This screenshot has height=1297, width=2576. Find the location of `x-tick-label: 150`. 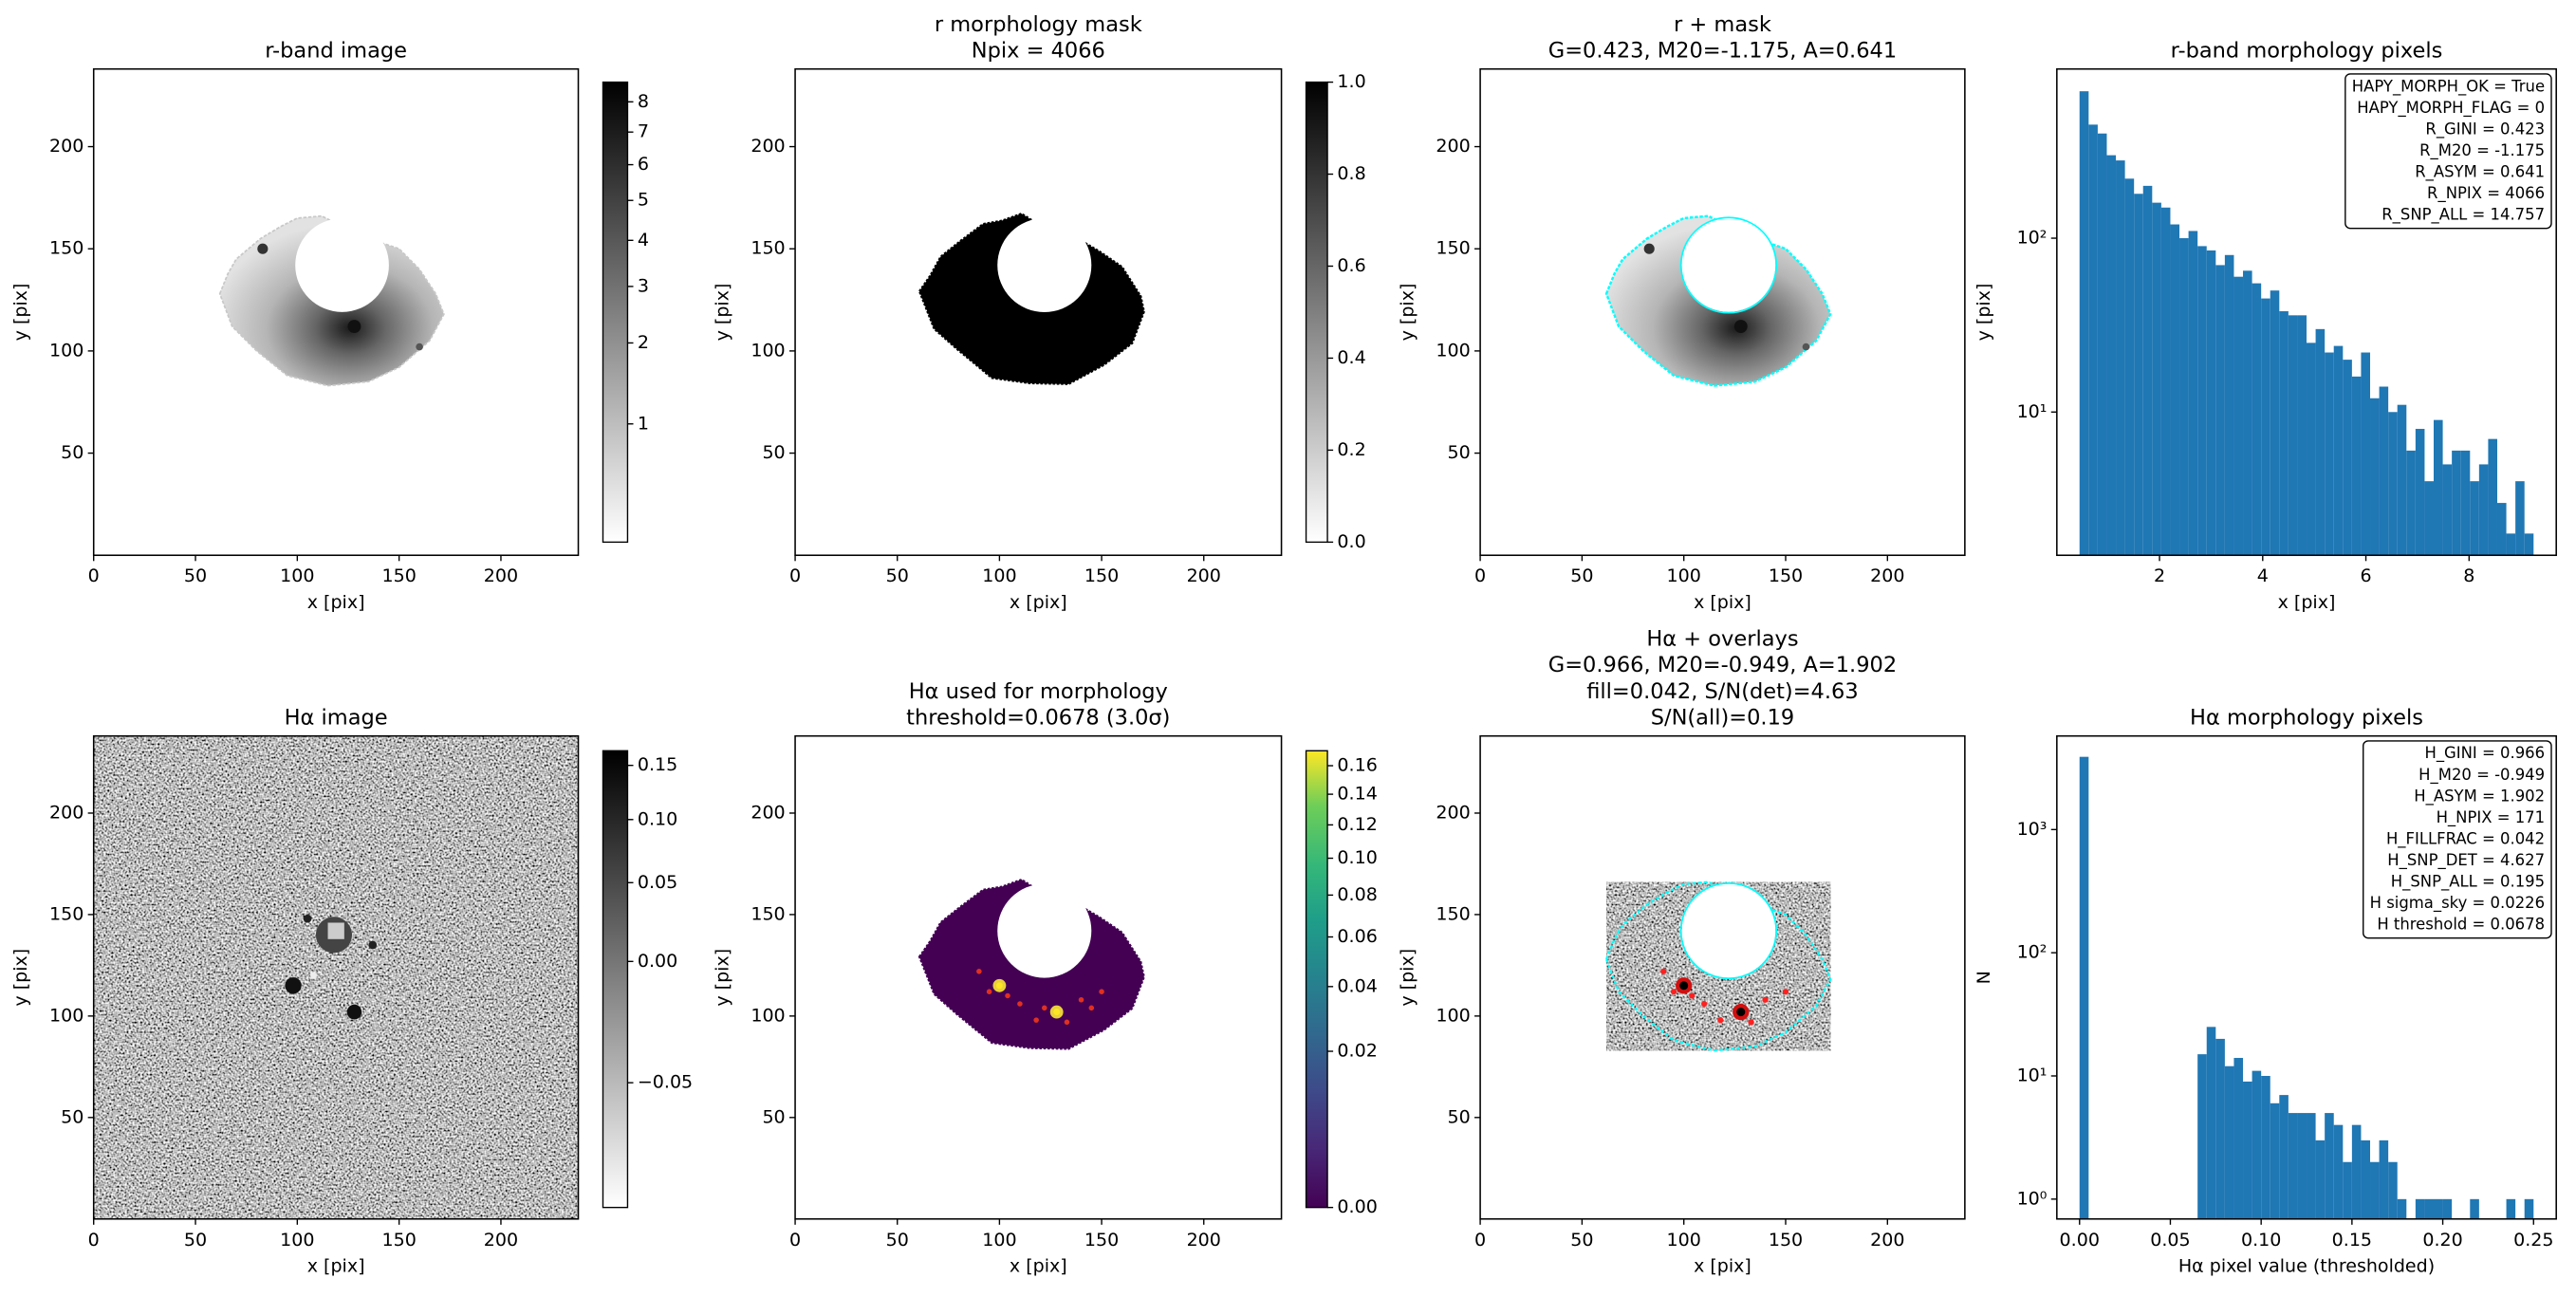

x-tick-label: 150 is located at coordinates (1786, 575).